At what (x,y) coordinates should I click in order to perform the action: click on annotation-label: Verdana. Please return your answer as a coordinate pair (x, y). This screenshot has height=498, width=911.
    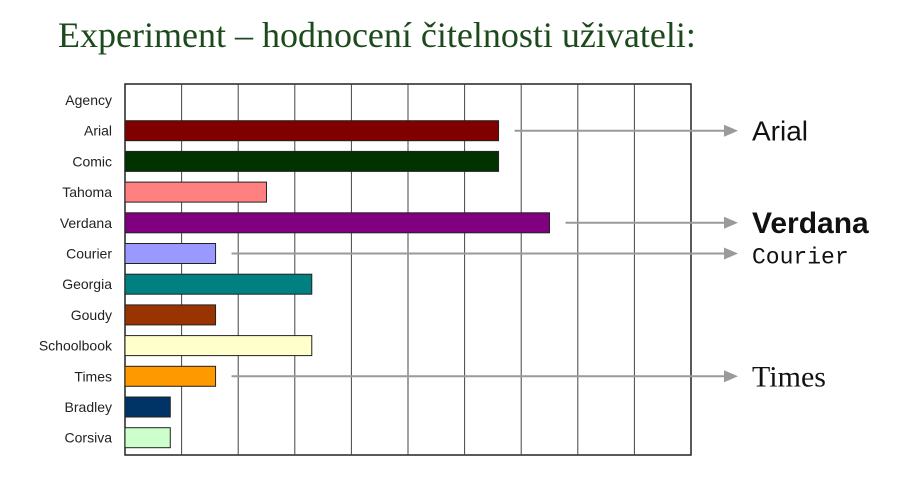
    Looking at the image, I should click on (810, 223).